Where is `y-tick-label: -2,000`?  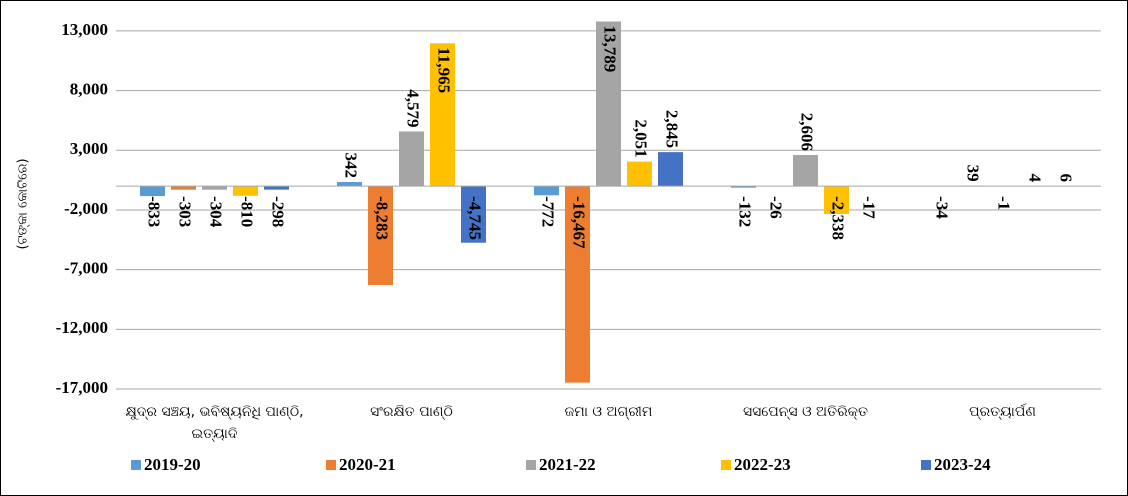 y-tick-label: -2,000 is located at coordinates (86, 208).